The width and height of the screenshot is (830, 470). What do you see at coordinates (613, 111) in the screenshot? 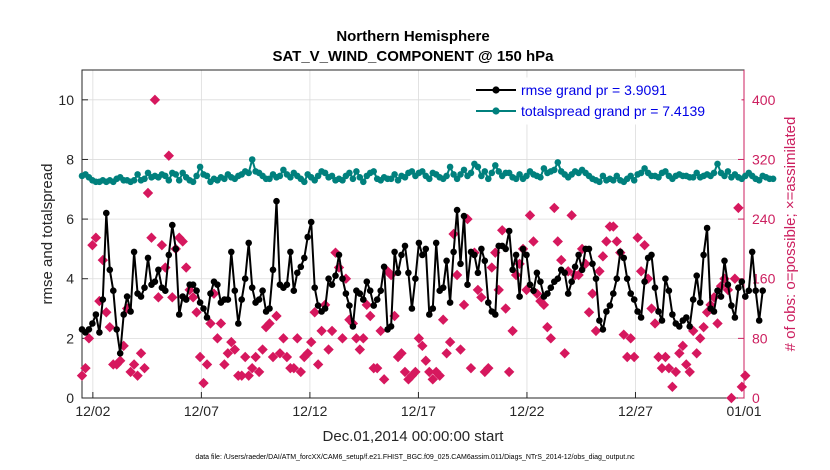
I see `legend-totalspread-label: totalspread grand pr = 7.4139` at bounding box center [613, 111].